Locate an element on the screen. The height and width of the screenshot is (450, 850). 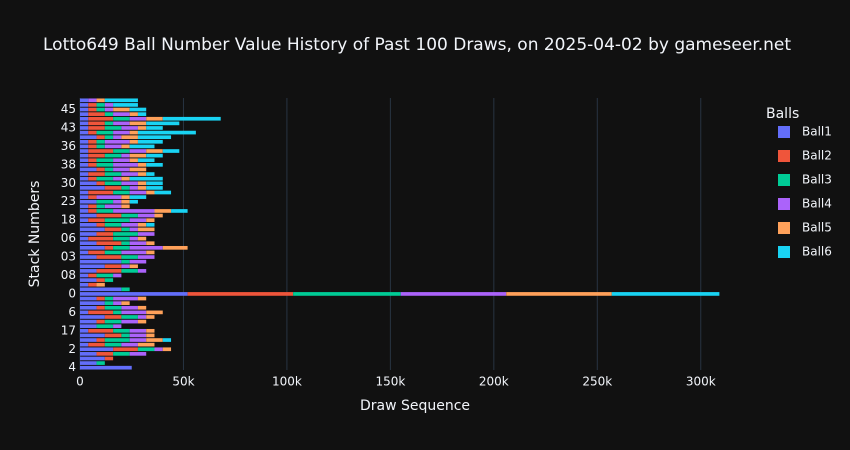
x-tick-label: 250k is located at coordinates (597, 382).